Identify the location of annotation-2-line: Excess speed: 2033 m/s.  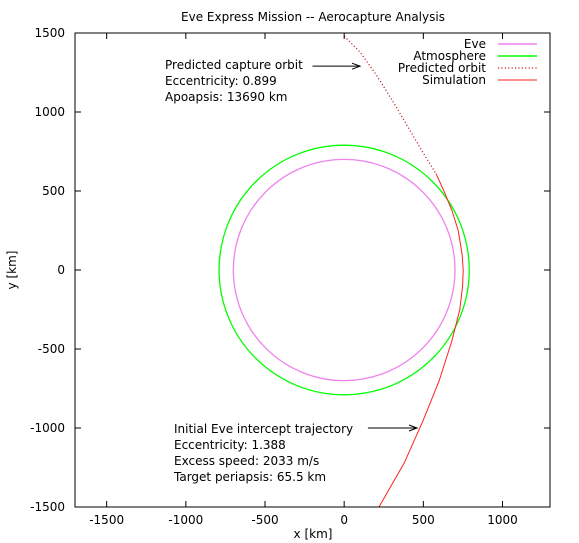
(246, 461).